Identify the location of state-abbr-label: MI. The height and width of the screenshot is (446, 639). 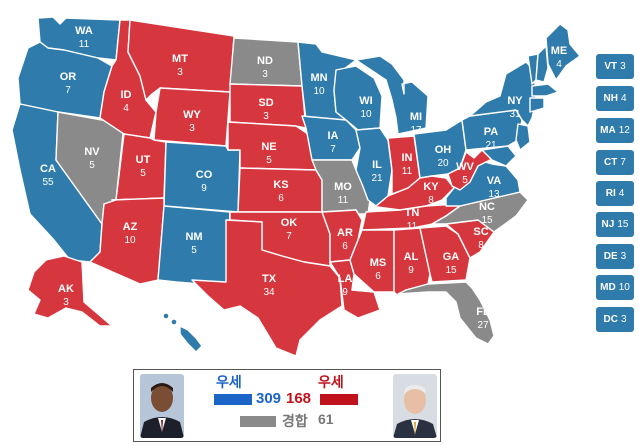
(416, 117).